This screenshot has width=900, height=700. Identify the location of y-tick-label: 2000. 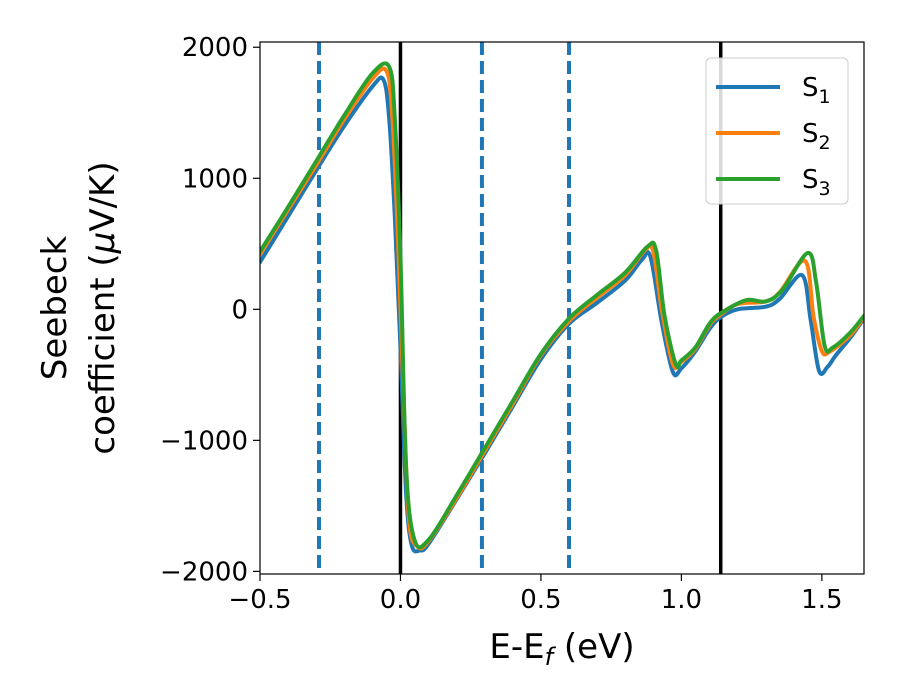
(215, 48).